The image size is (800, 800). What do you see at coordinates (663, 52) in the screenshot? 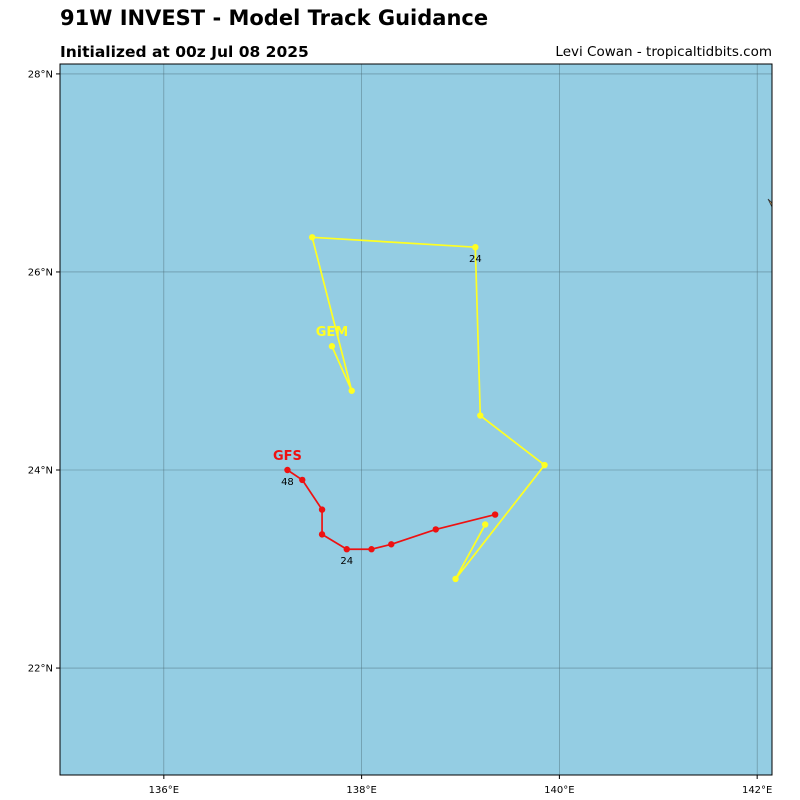
I see `credit-text: Levi Cowan - tropicaltidbits.com` at bounding box center [663, 52].